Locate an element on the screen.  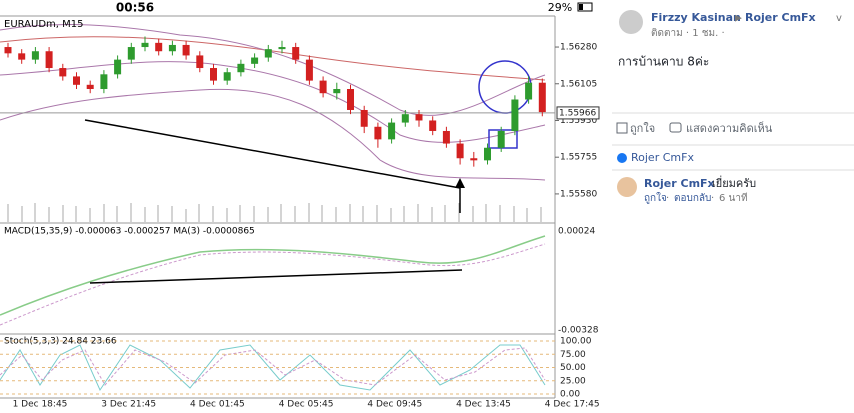
comment-reply: ตอบกลับ is located at coordinates (692, 198).